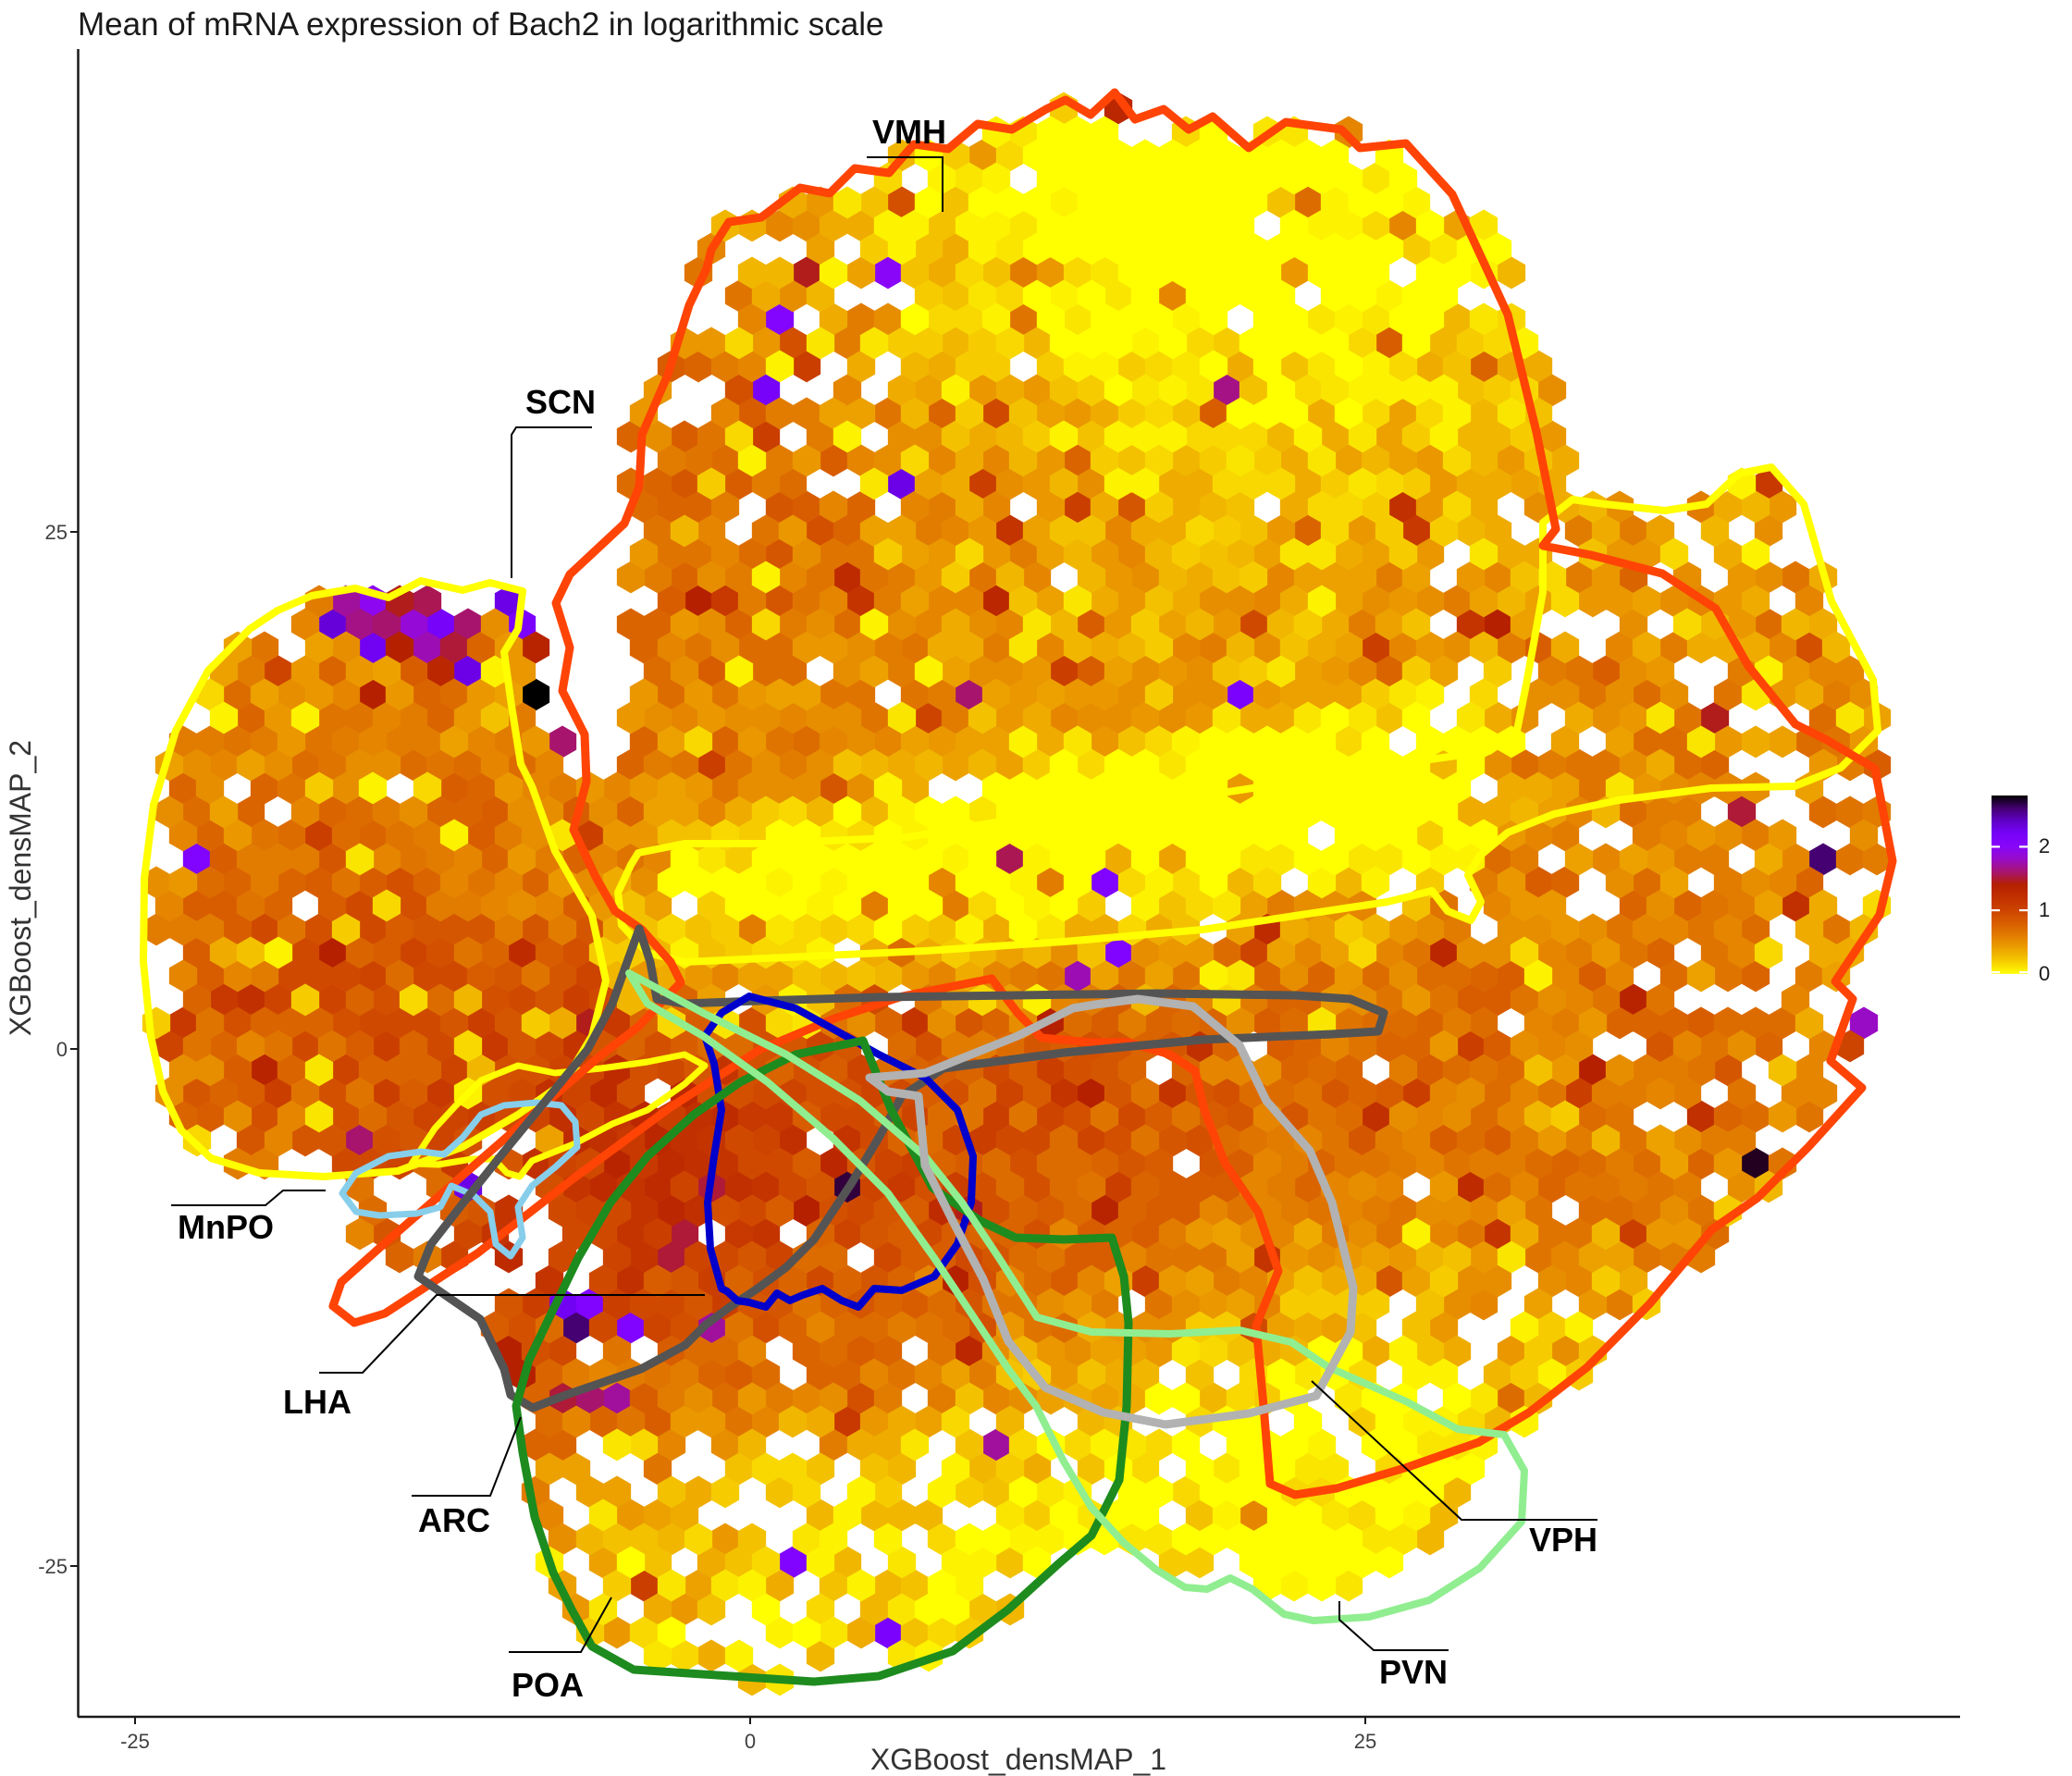 This screenshot has width=2072, height=1776. What do you see at coordinates (1413, 1672) in the screenshot?
I see `svg-text: PVN` at bounding box center [1413, 1672].